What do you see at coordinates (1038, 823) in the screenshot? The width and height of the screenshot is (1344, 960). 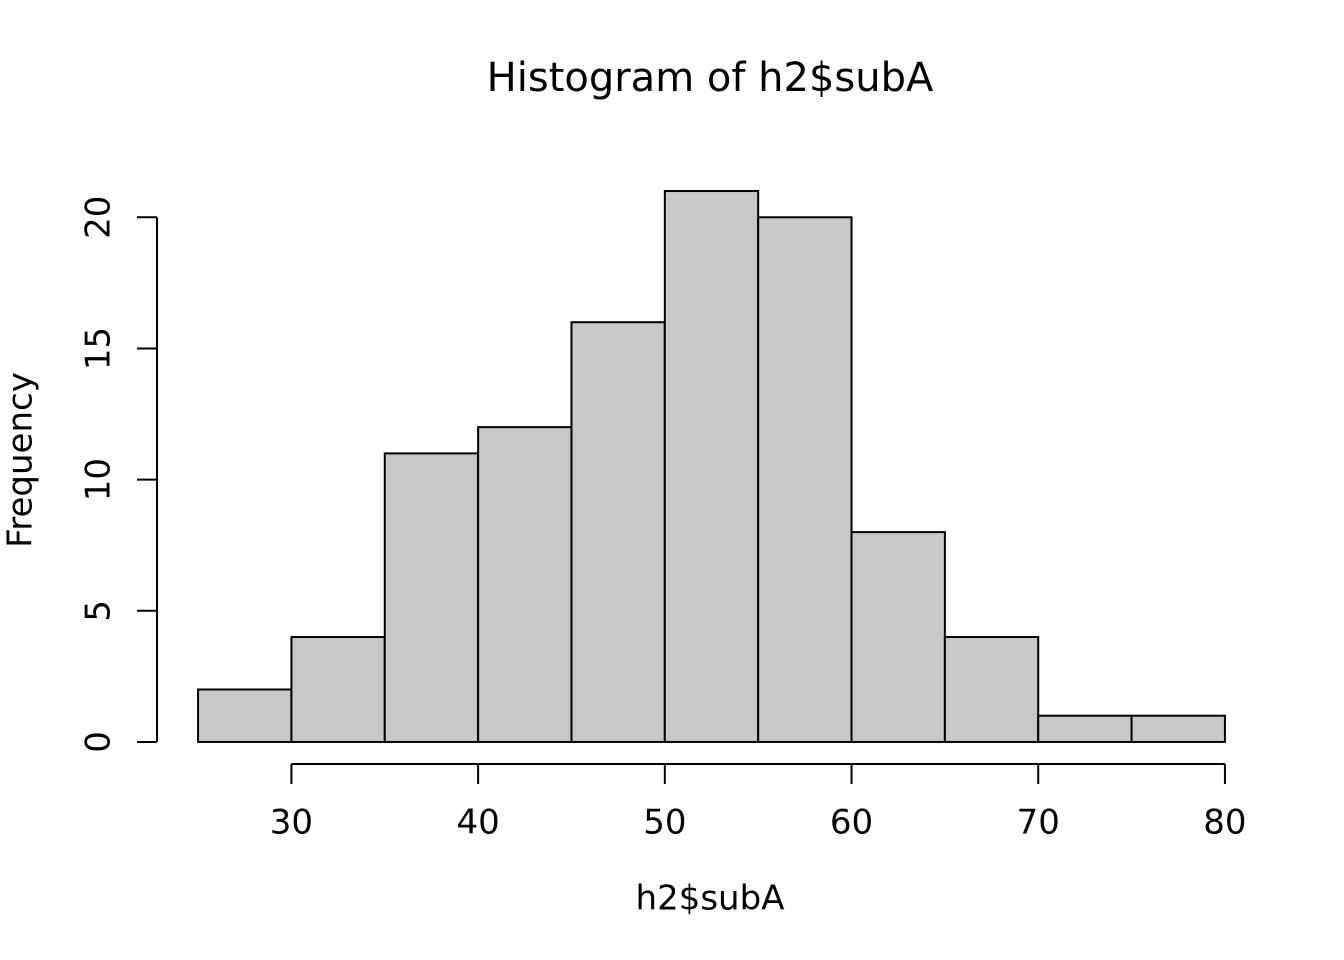 I see `x-tick-label: 70` at bounding box center [1038, 823].